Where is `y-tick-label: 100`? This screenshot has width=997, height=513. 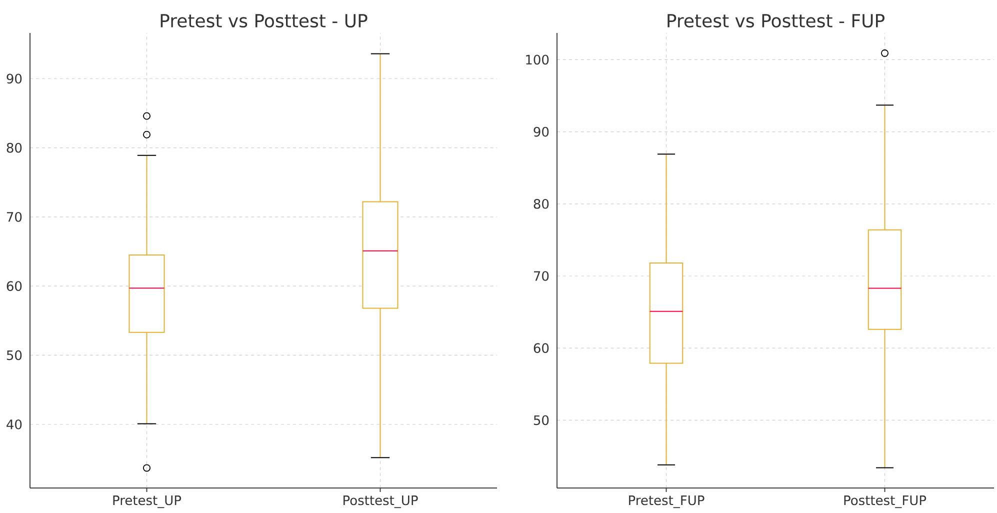
y-tick-label: 100 is located at coordinates (537, 59).